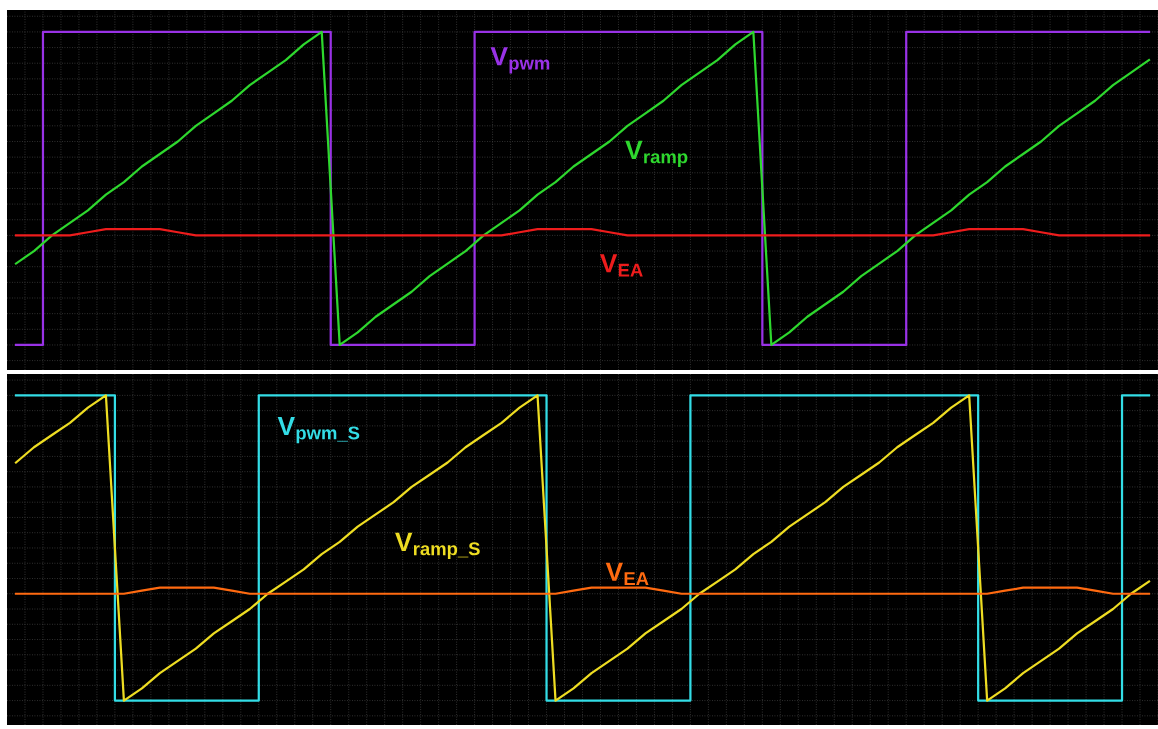  I want to click on series-label: V$_{ramp}$, so click(656, 153).